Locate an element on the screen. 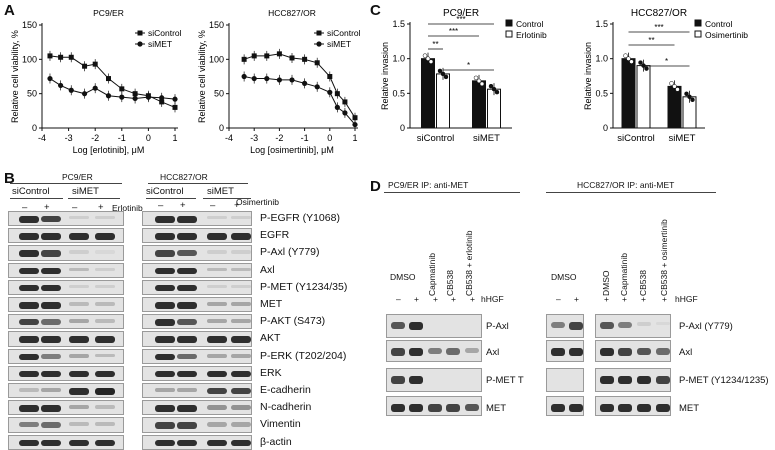 This screenshot has height=450, width=775. group-label-sicontrol-left: siControl is located at coordinates (31, 191).